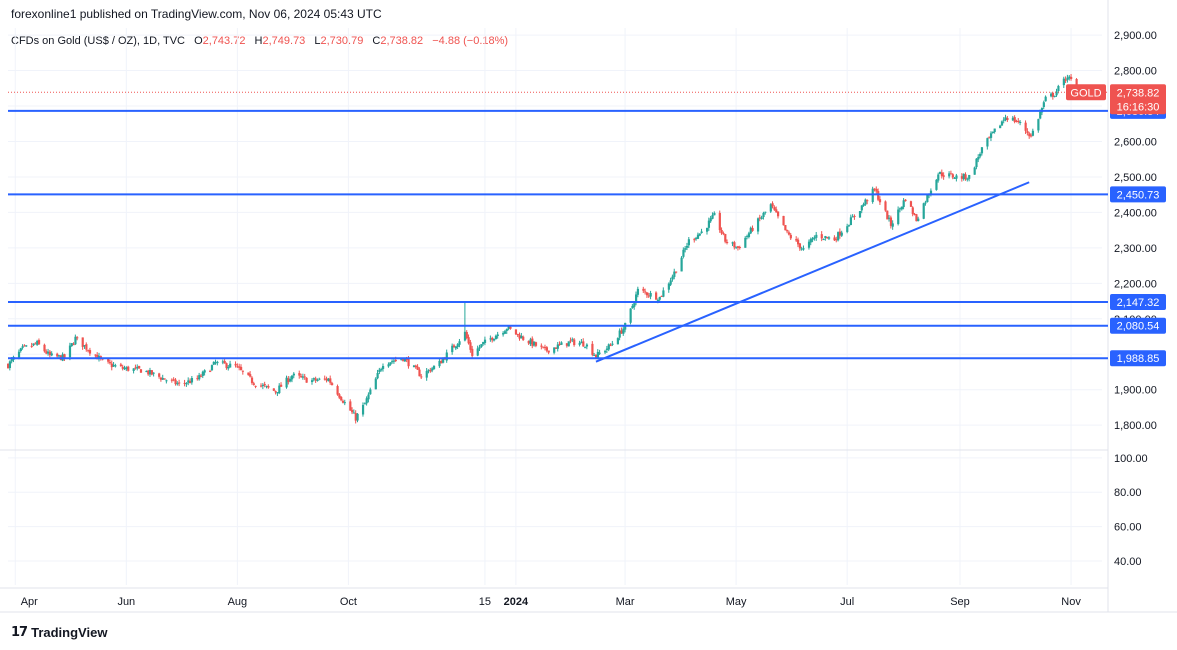 The image size is (1177, 650). I want to click on tradingview-brand: TradingView, so click(69, 632).